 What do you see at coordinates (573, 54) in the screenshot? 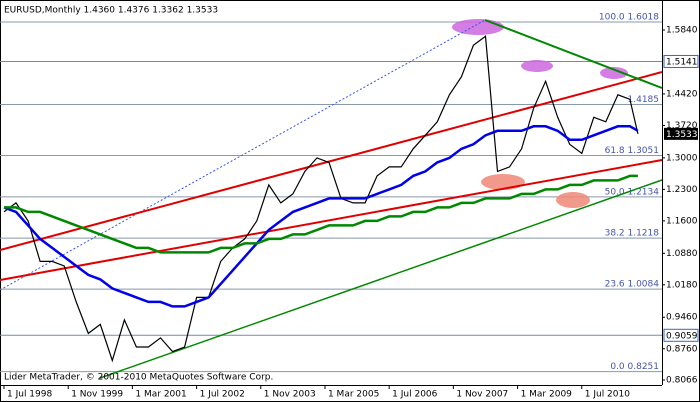
I see `trend-line` at bounding box center [573, 54].